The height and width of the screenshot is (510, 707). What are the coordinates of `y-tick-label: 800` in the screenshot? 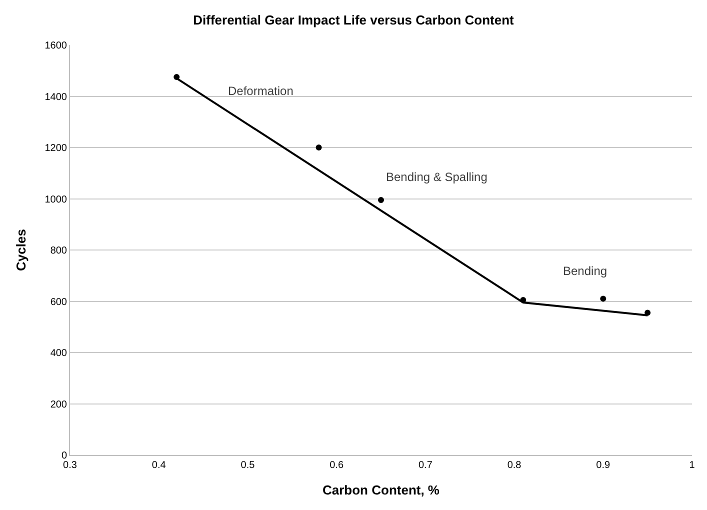 It's located at (59, 251).